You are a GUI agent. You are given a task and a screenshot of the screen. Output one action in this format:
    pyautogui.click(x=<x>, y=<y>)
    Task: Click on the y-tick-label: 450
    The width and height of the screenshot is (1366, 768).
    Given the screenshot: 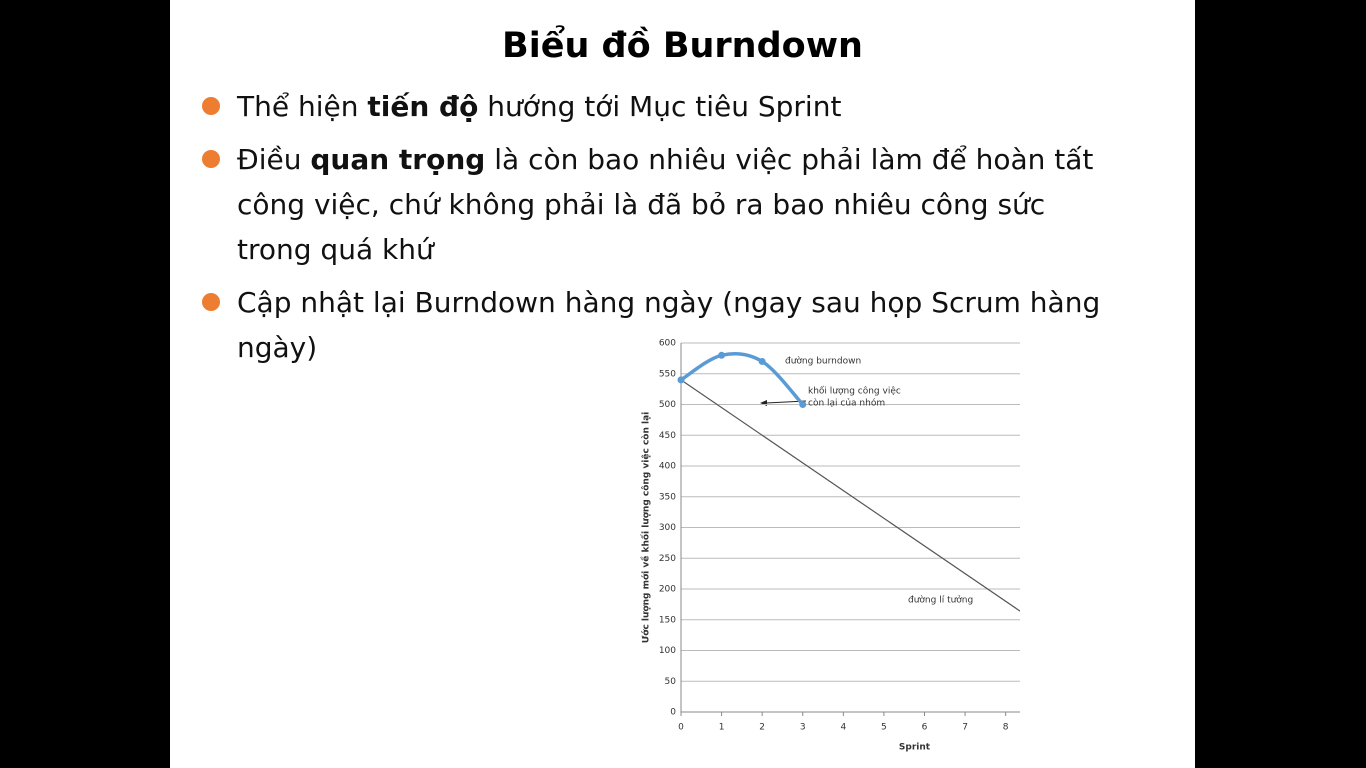 What is the action you would take?
    pyautogui.click(x=667, y=436)
    